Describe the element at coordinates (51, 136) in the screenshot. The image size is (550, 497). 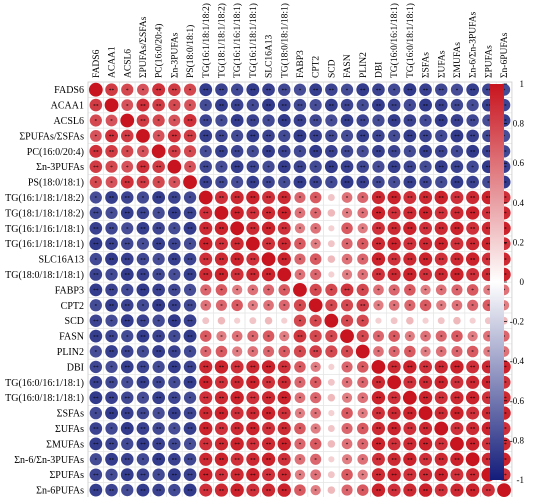
I see `row-label: ΣPUFAs/ΣSFAs` at that location.